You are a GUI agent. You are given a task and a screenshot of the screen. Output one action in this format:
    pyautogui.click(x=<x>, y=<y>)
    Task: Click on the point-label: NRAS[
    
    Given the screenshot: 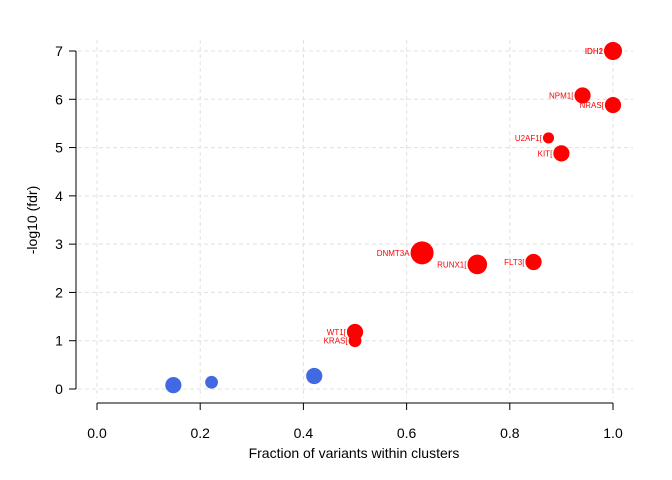 What is the action you would take?
    pyautogui.click(x=591, y=105)
    